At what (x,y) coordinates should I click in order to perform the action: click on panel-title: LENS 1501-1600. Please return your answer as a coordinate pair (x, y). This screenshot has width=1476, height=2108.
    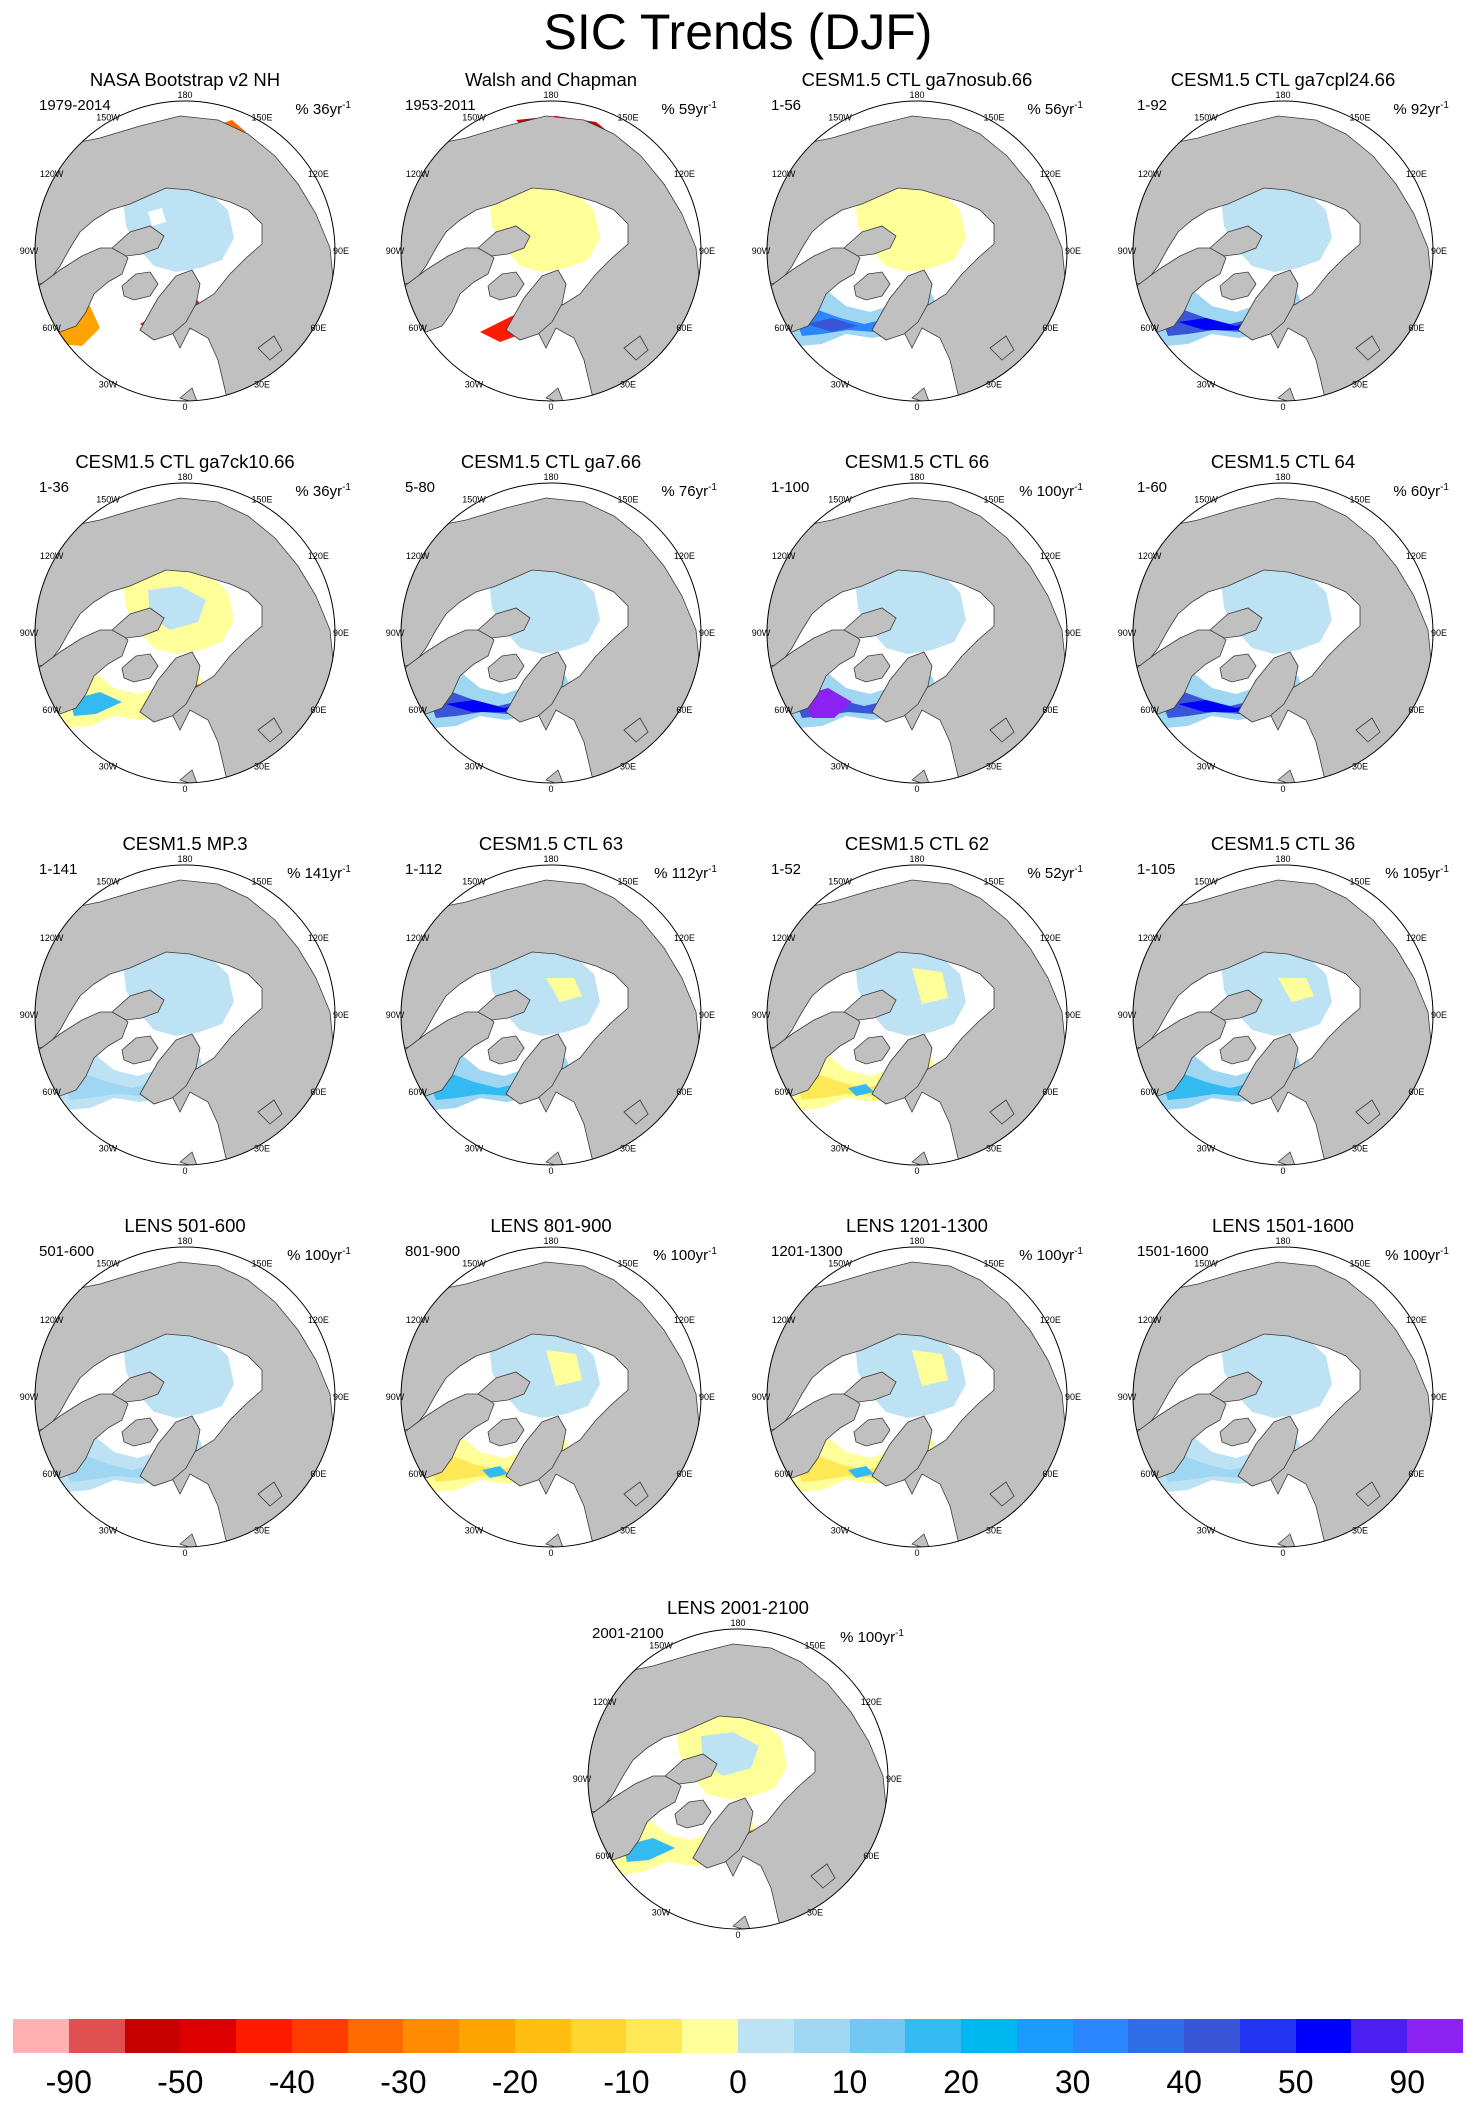
    Looking at the image, I should click on (1283, 1225).